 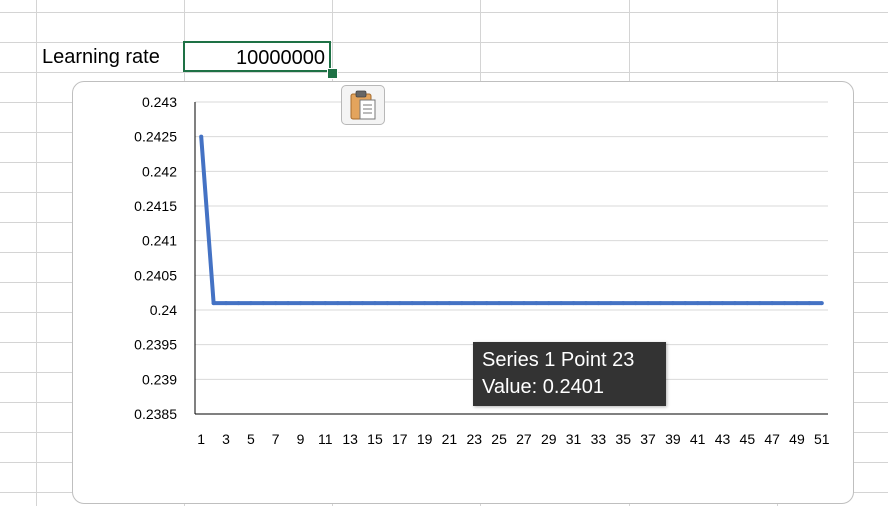 What do you see at coordinates (450, 439) in the screenshot?
I see `x-tick-label: 21` at bounding box center [450, 439].